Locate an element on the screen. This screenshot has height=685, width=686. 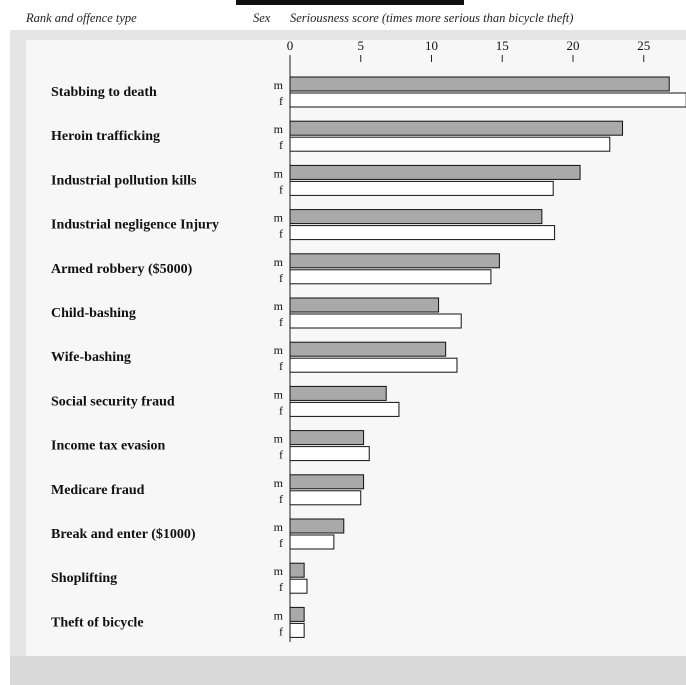
row-header: Rank and offence type is located at coordinates (81, 18).